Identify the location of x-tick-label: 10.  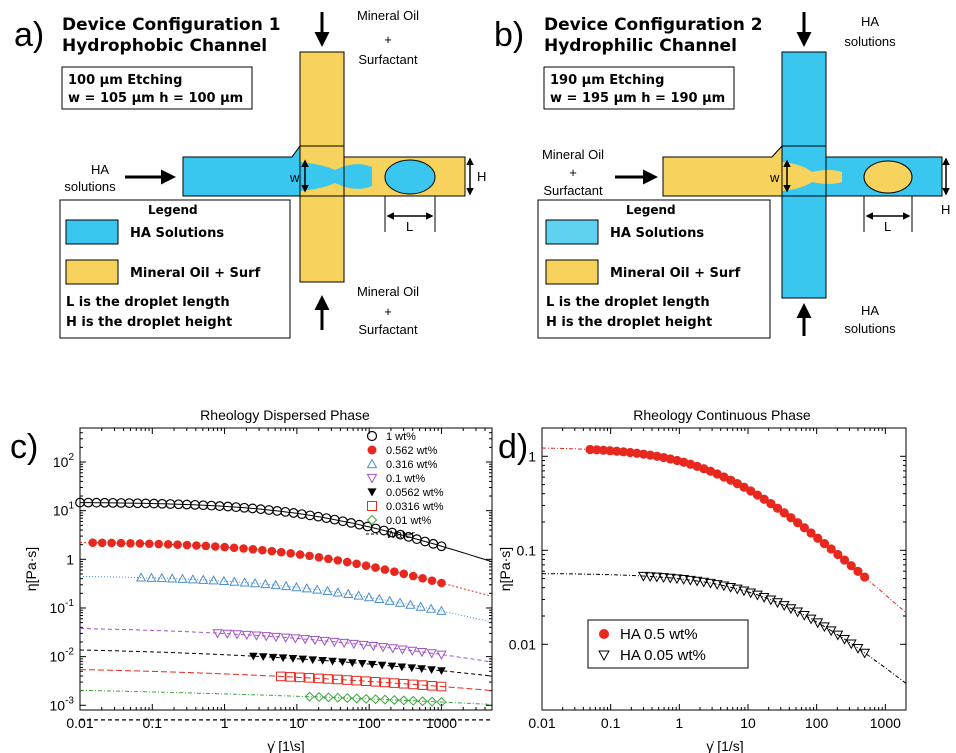
(297, 723).